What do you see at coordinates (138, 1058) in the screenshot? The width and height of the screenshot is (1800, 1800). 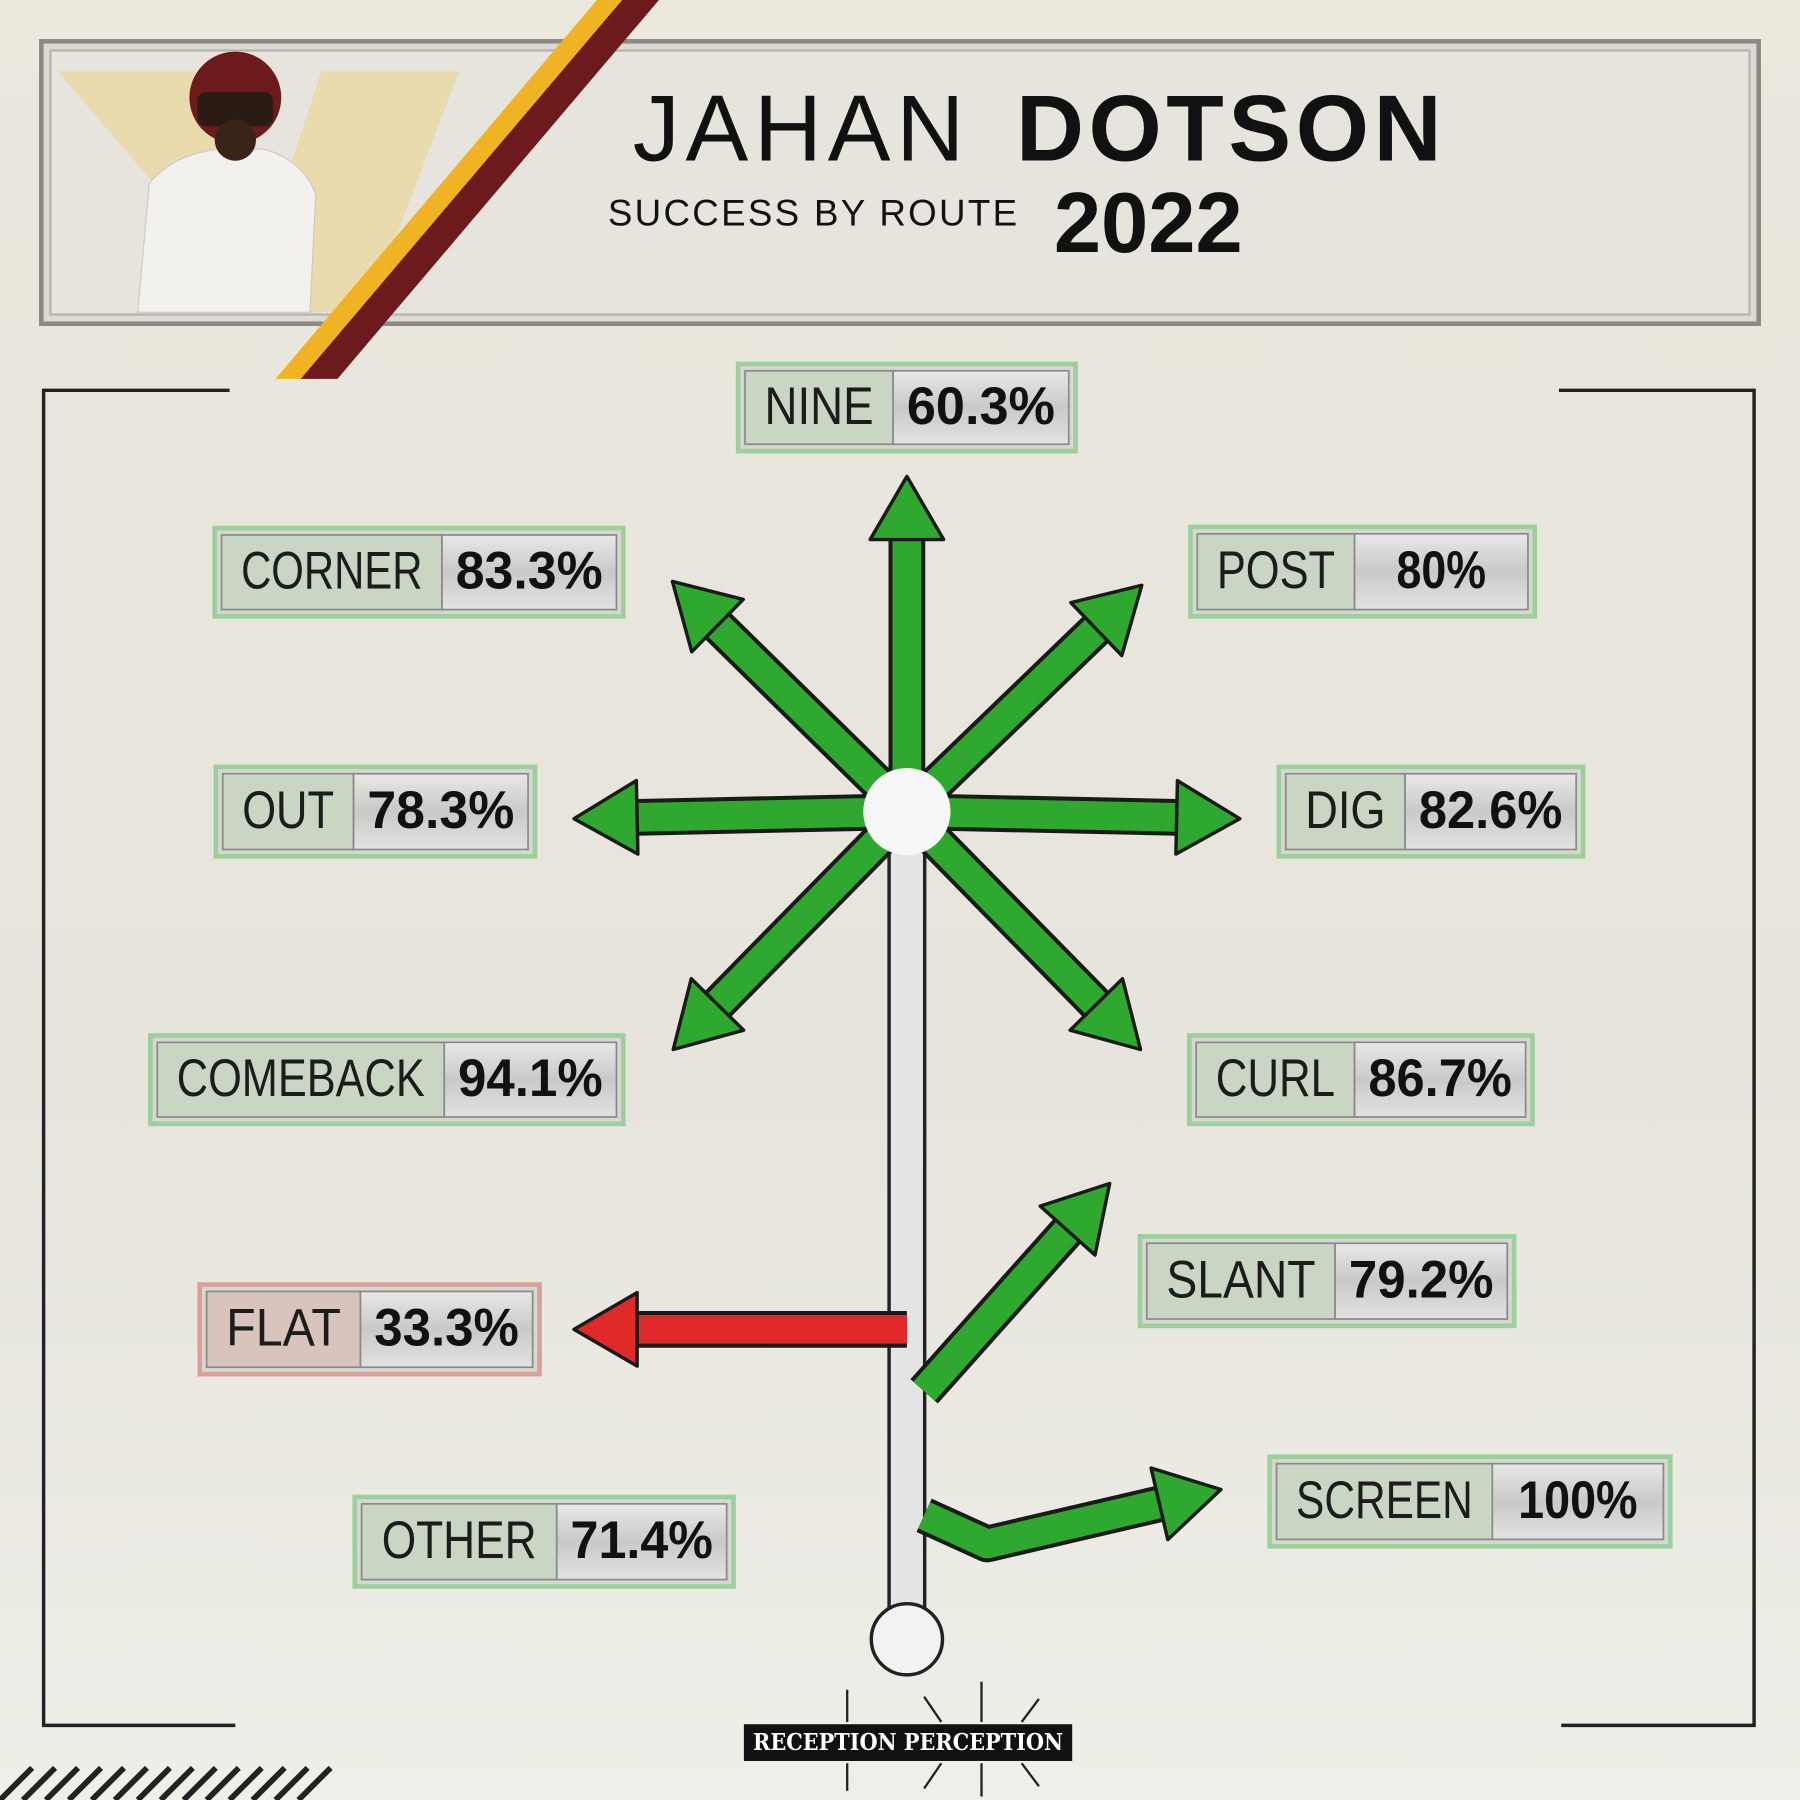 I see `bracket-left` at bounding box center [138, 1058].